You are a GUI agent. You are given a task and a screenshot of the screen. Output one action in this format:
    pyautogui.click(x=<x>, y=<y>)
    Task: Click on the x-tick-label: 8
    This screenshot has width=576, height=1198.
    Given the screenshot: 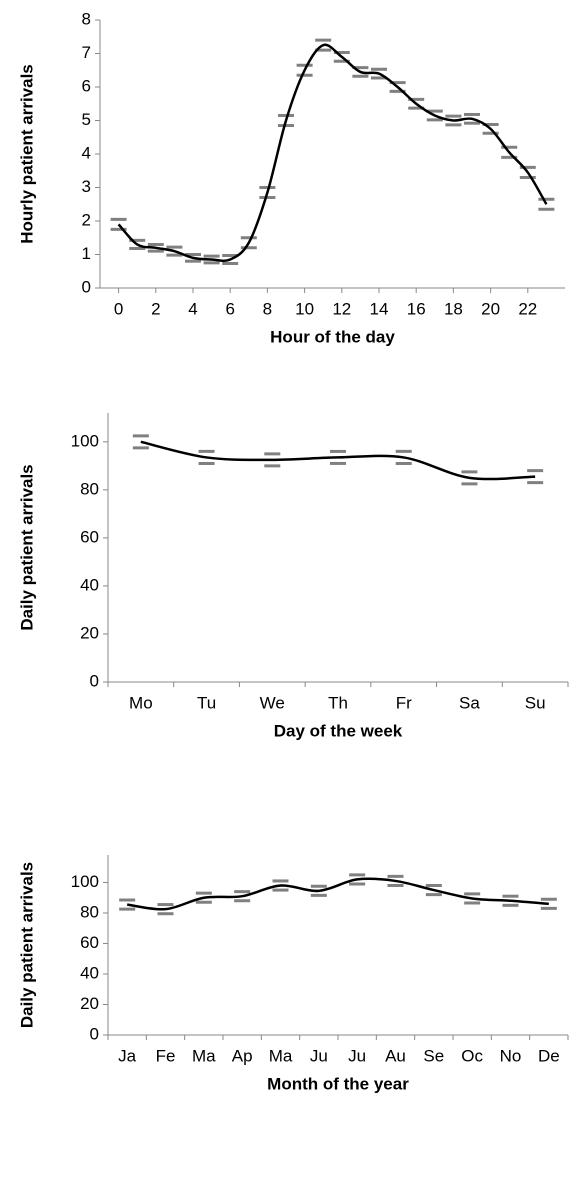 What is the action you would take?
    pyautogui.click(x=267, y=308)
    